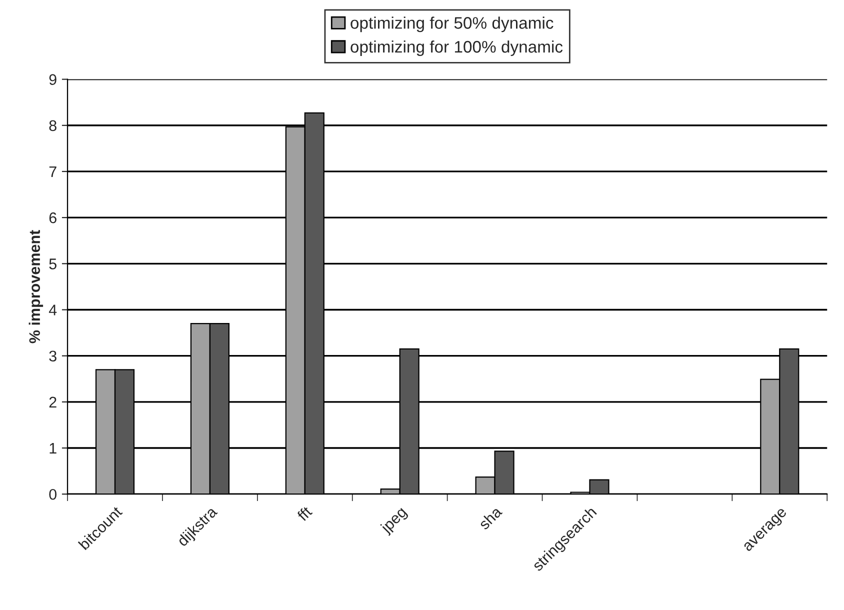 The height and width of the screenshot is (610, 844). What do you see at coordinates (304, 513) in the screenshot?
I see `x-tick-label: fft` at bounding box center [304, 513].